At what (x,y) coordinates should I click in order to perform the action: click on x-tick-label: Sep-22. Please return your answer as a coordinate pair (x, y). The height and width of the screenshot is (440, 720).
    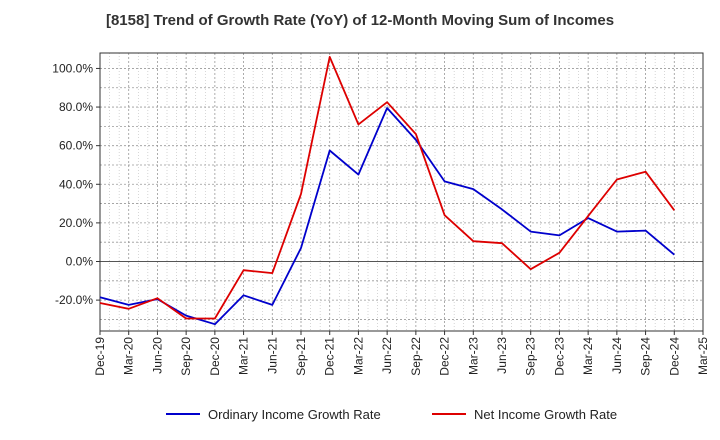
    Looking at the image, I should click on (416, 356).